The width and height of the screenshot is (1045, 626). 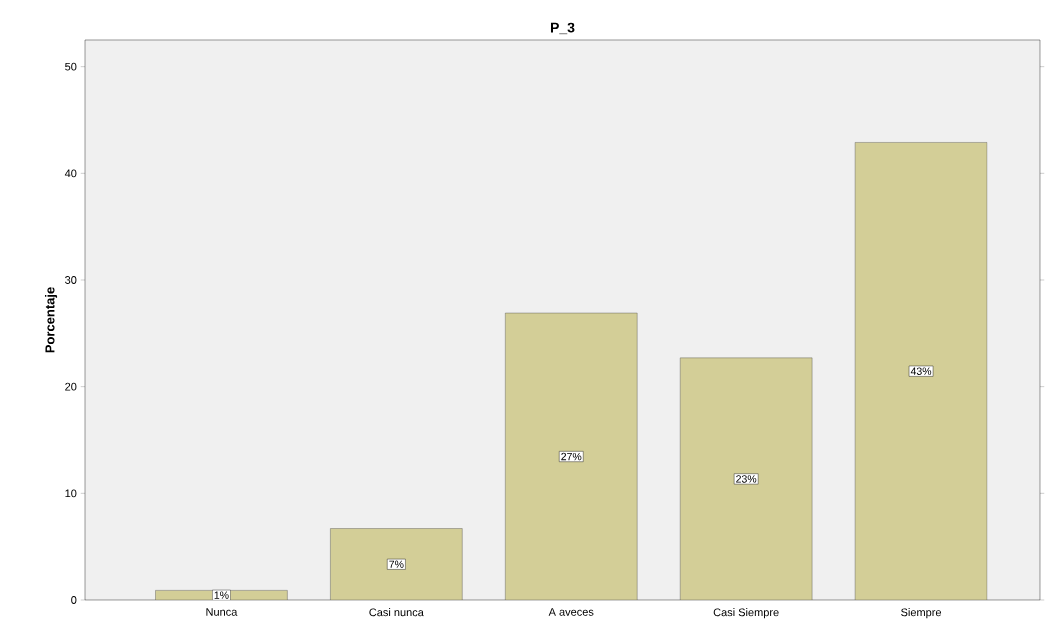 I want to click on y-tick-label: 50, so click(x=71, y=66).